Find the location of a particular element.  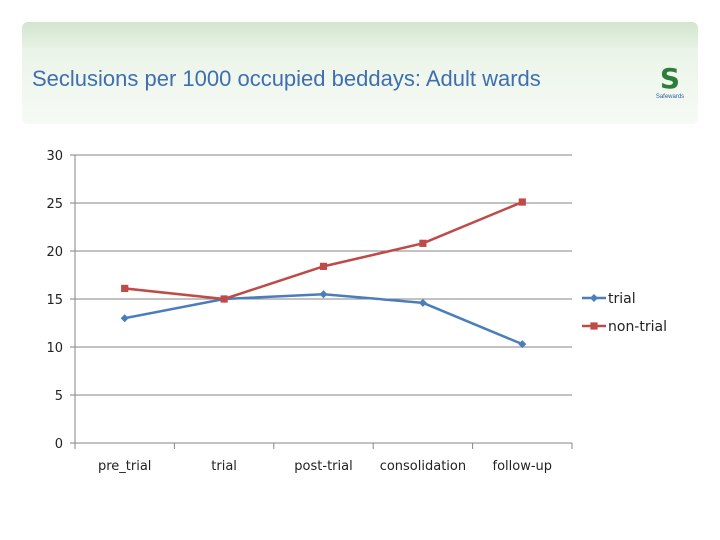

y-tick-label: 20 is located at coordinates (54, 252).